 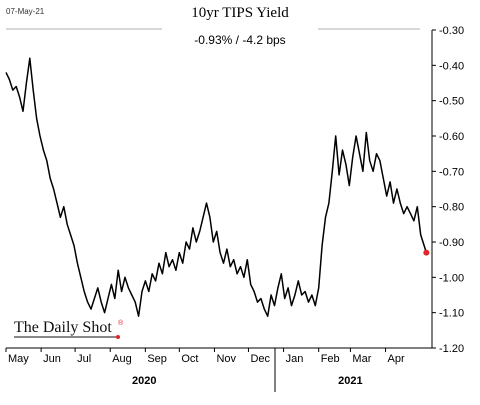 I want to click on y-tick-label: -0.40, so click(x=451, y=66).